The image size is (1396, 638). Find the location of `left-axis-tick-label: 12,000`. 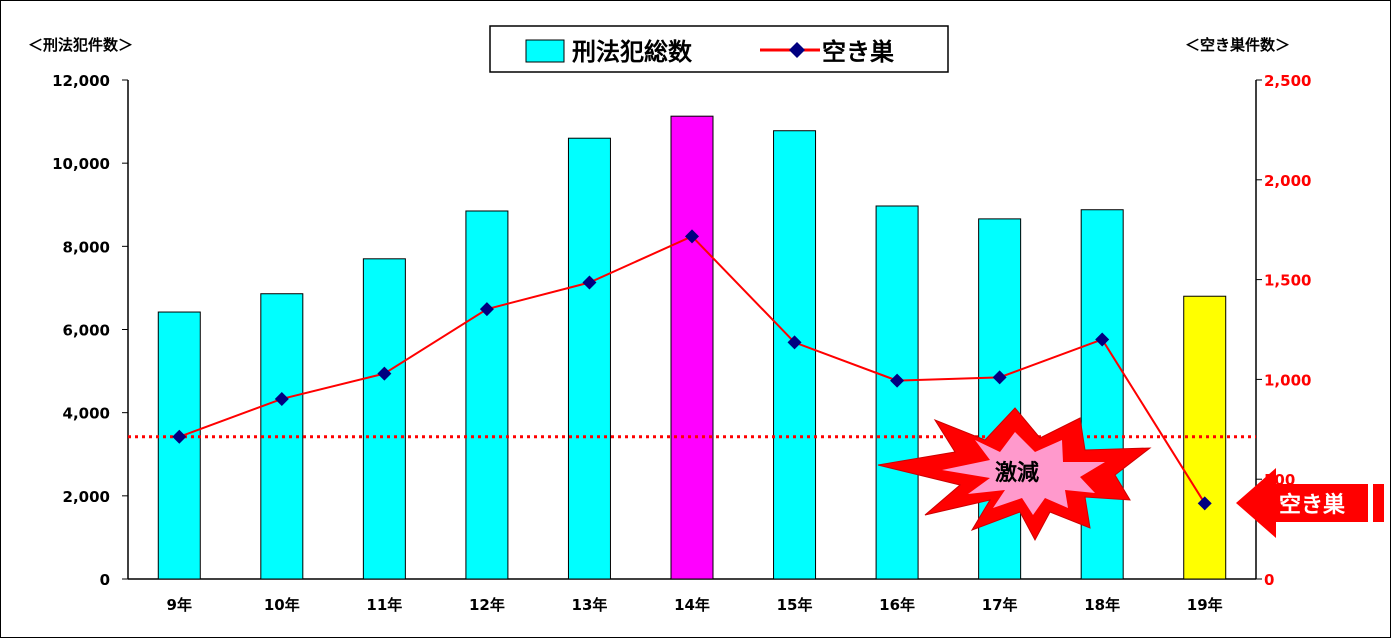

left-axis-tick-label: 12,000 is located at coordinates (81, 81).